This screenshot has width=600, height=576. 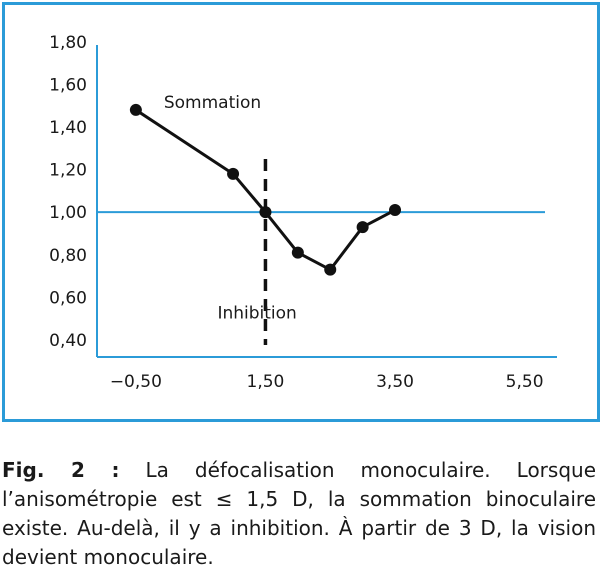 What do you see at coordinates (68, 341) in the screenshot?
I see `y-tick-label: 0,40` at bounding box center [68, 341].